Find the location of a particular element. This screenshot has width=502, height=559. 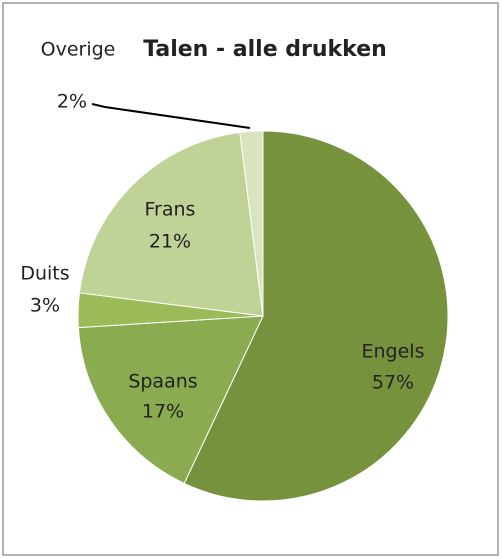

value-label: 17% is located at coordinates (163, 412).